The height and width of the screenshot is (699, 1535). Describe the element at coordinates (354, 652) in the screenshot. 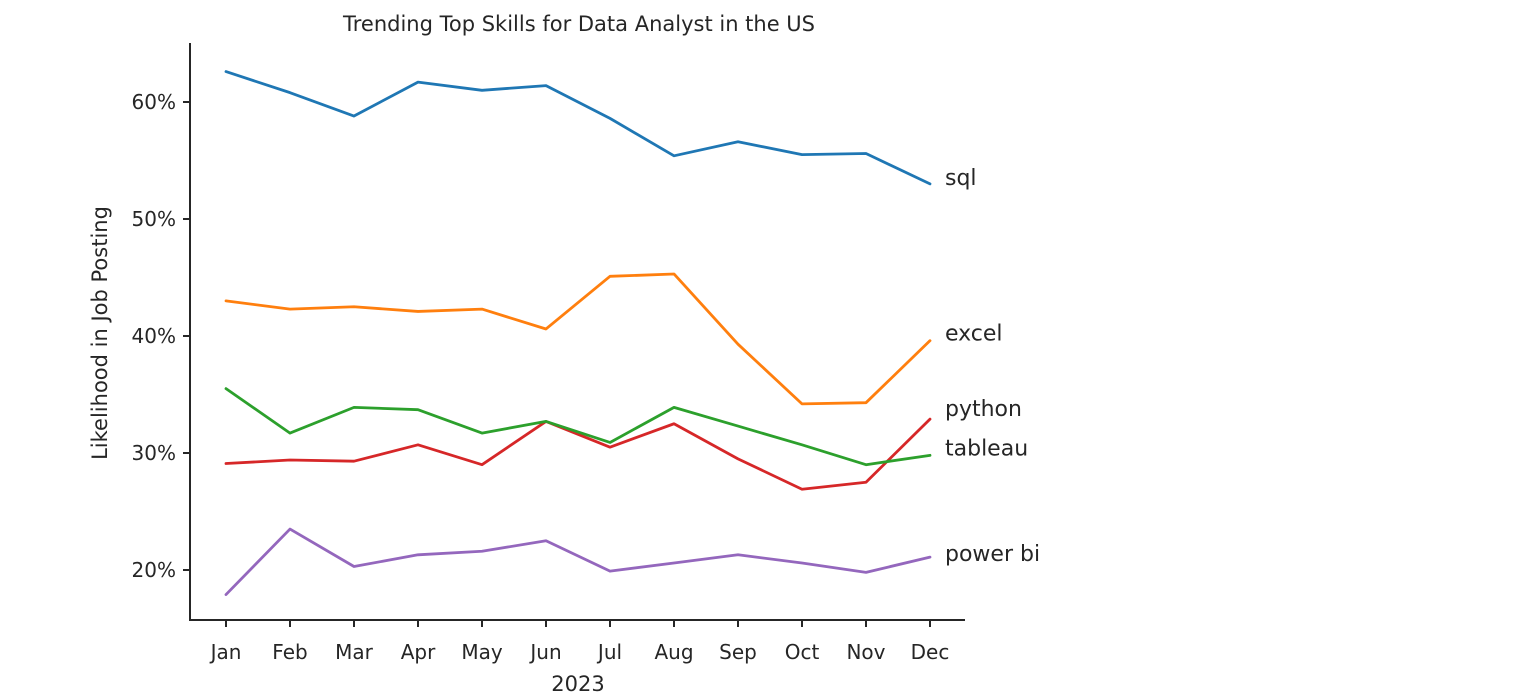

I see `x-tick-label: Mar` at that location.